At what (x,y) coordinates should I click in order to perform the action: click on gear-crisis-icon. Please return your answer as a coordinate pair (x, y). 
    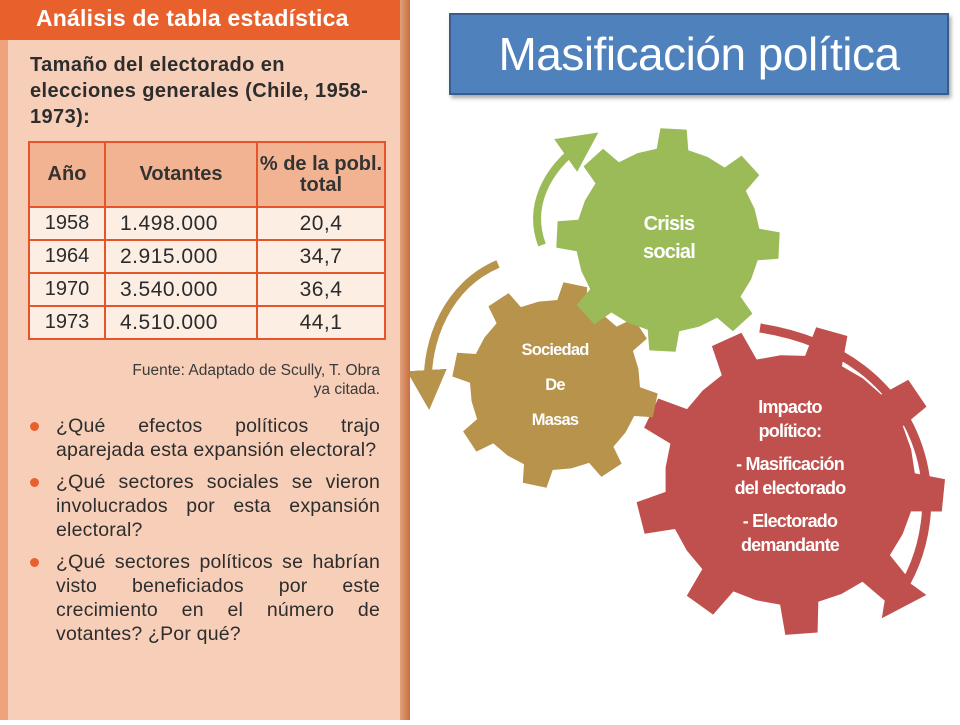
    Looking at the image, I should click on (668, 240).